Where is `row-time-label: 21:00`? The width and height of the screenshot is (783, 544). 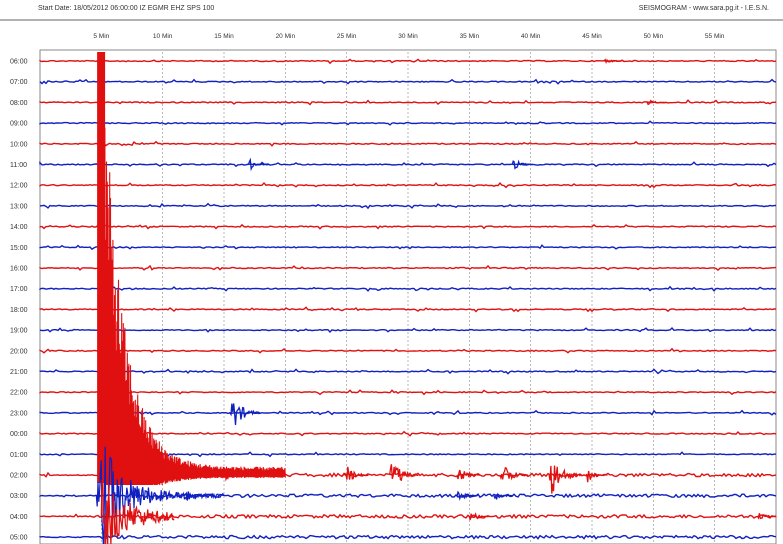
row-time-label: 21:00 is located at coordinates (19, 372).